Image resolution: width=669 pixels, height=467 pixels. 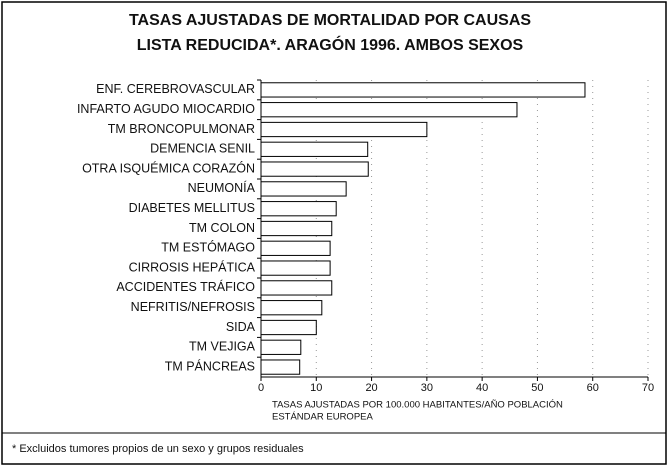 What do you see at coordinates (168, 167) in the screenshot?
I see `y-tick-label: OTRA ISQUÉMICA CORAZÓN` at bounding box center [168, 167].